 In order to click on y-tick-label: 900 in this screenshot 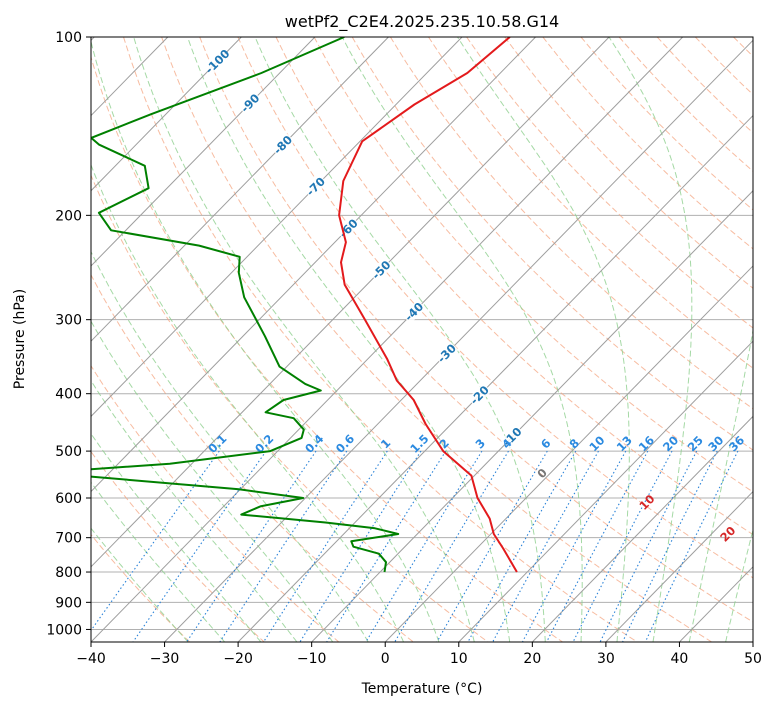, I will do `click(68, 603)`.